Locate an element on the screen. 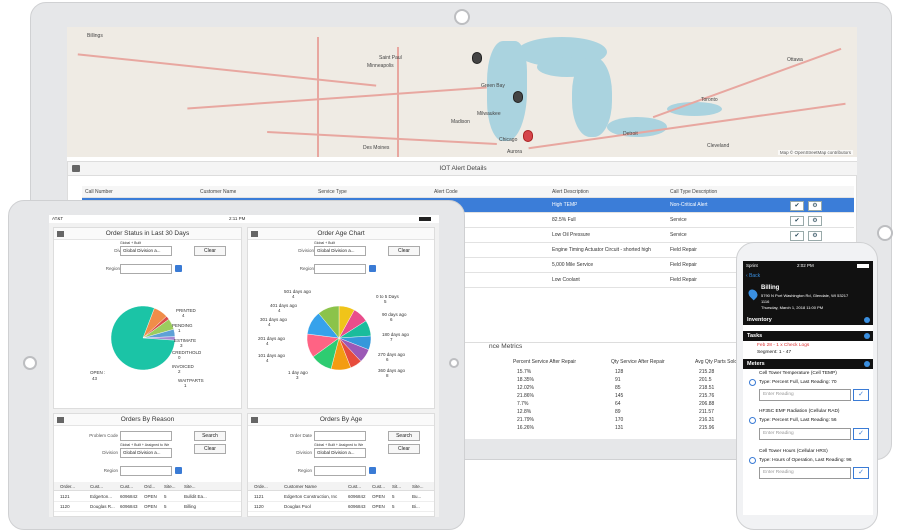 The width and height of the screenshot is (900, 532). pie-count: 1 is located at coordinates (185, 385).